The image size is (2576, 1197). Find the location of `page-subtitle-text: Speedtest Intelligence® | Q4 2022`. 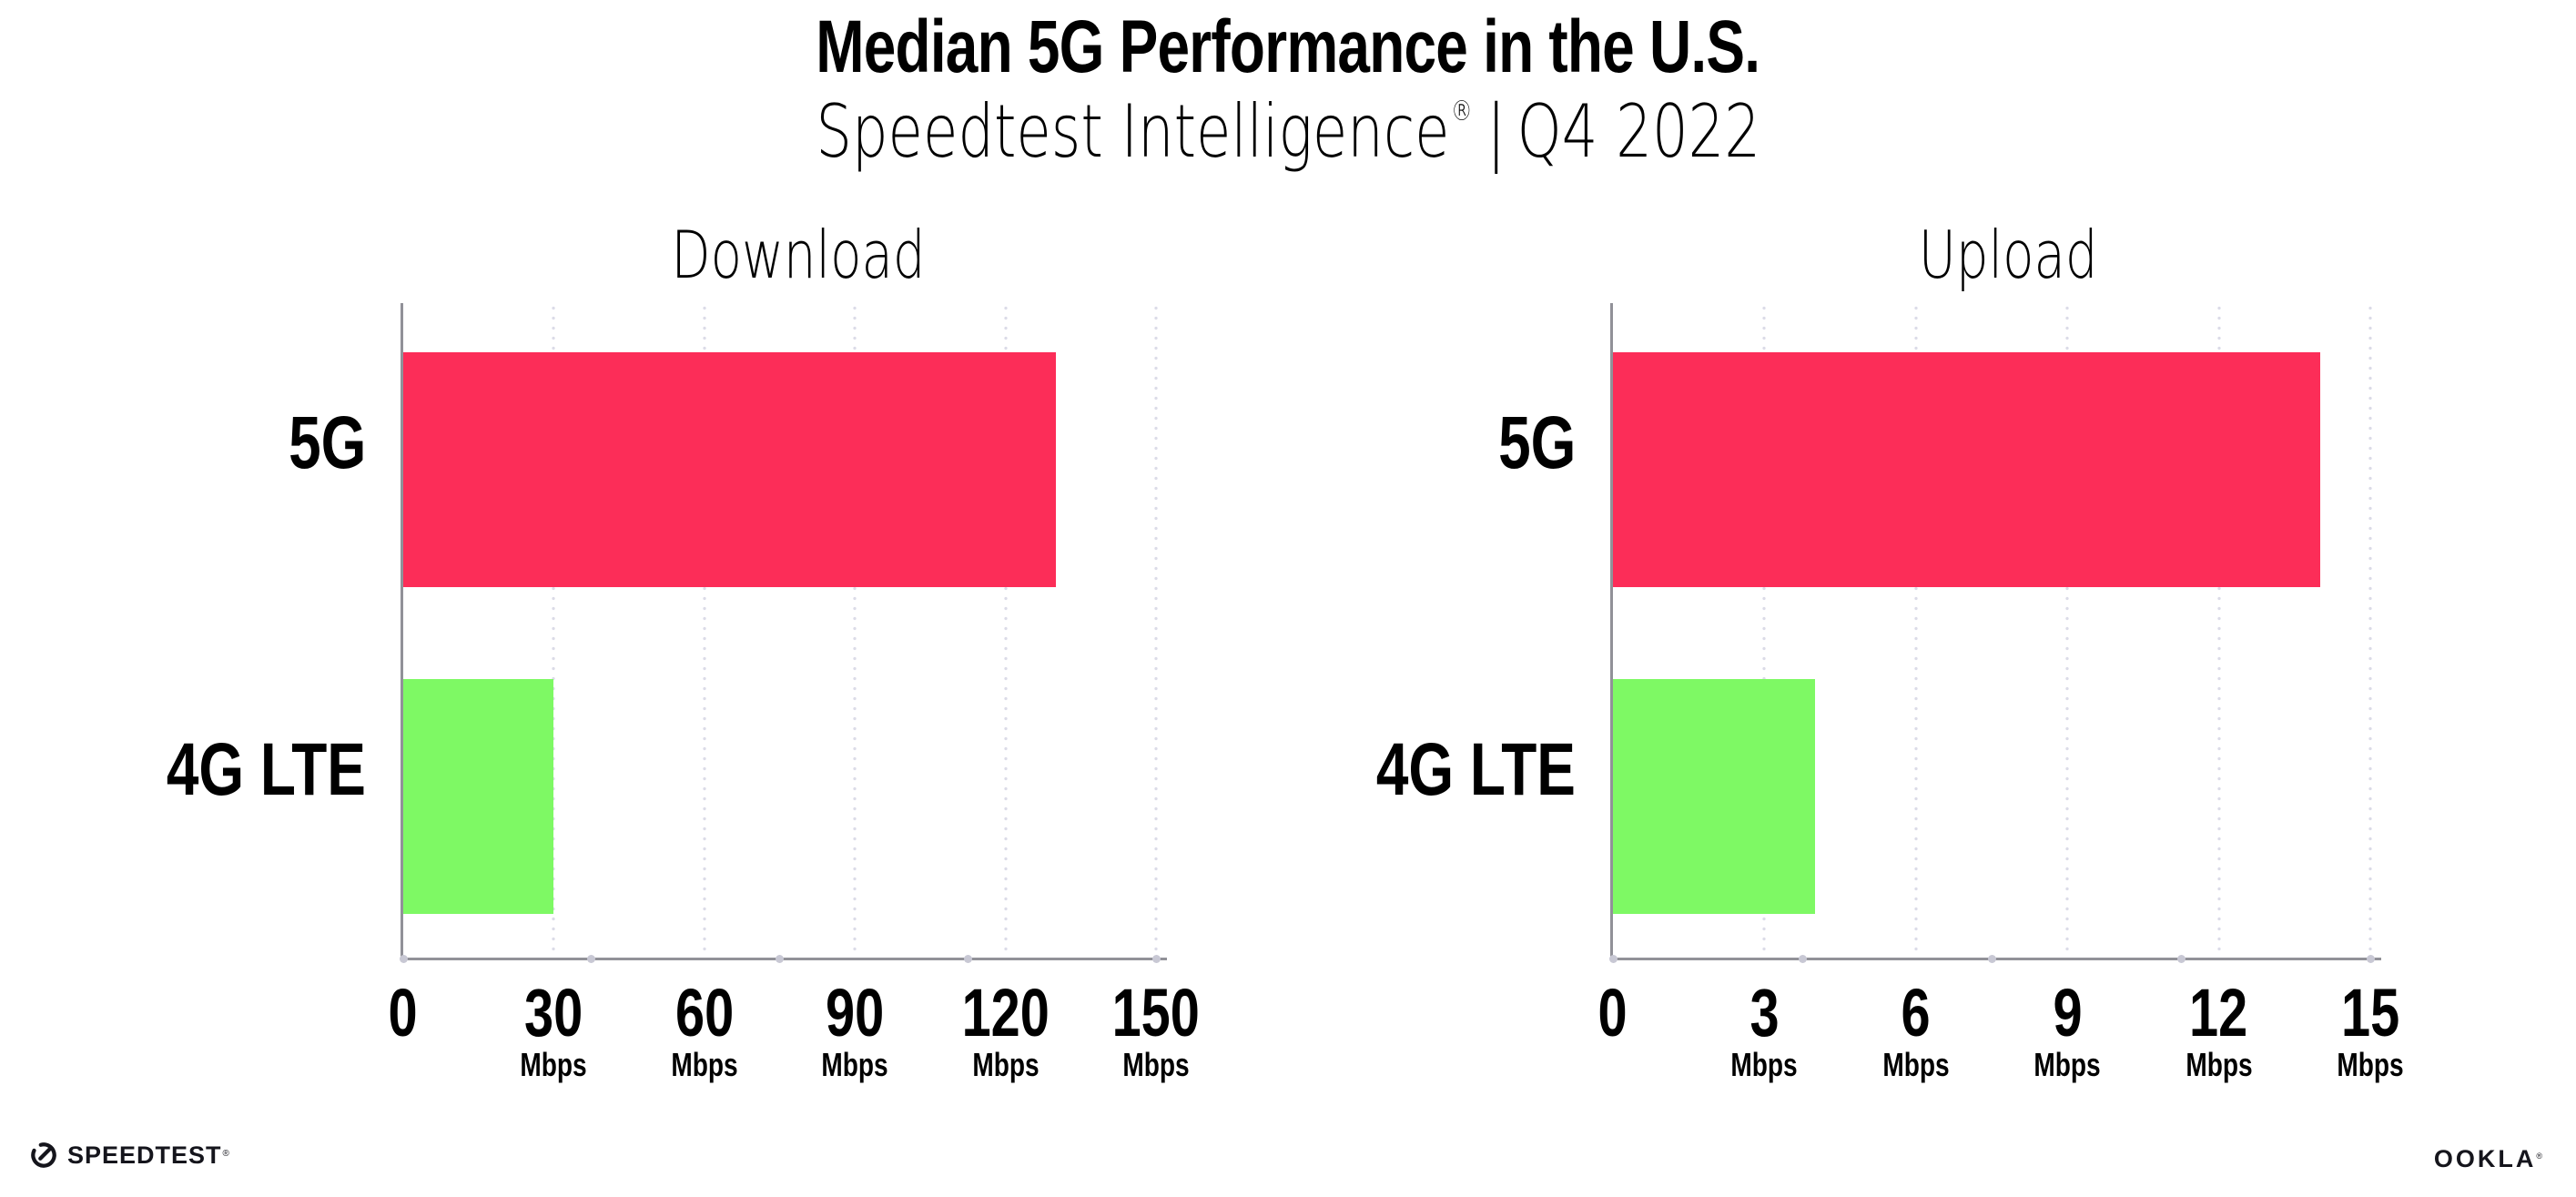

page-subtitle-text: Speedtest Intelligence® | Q4 2022 is located at coordinates (1288, 132).